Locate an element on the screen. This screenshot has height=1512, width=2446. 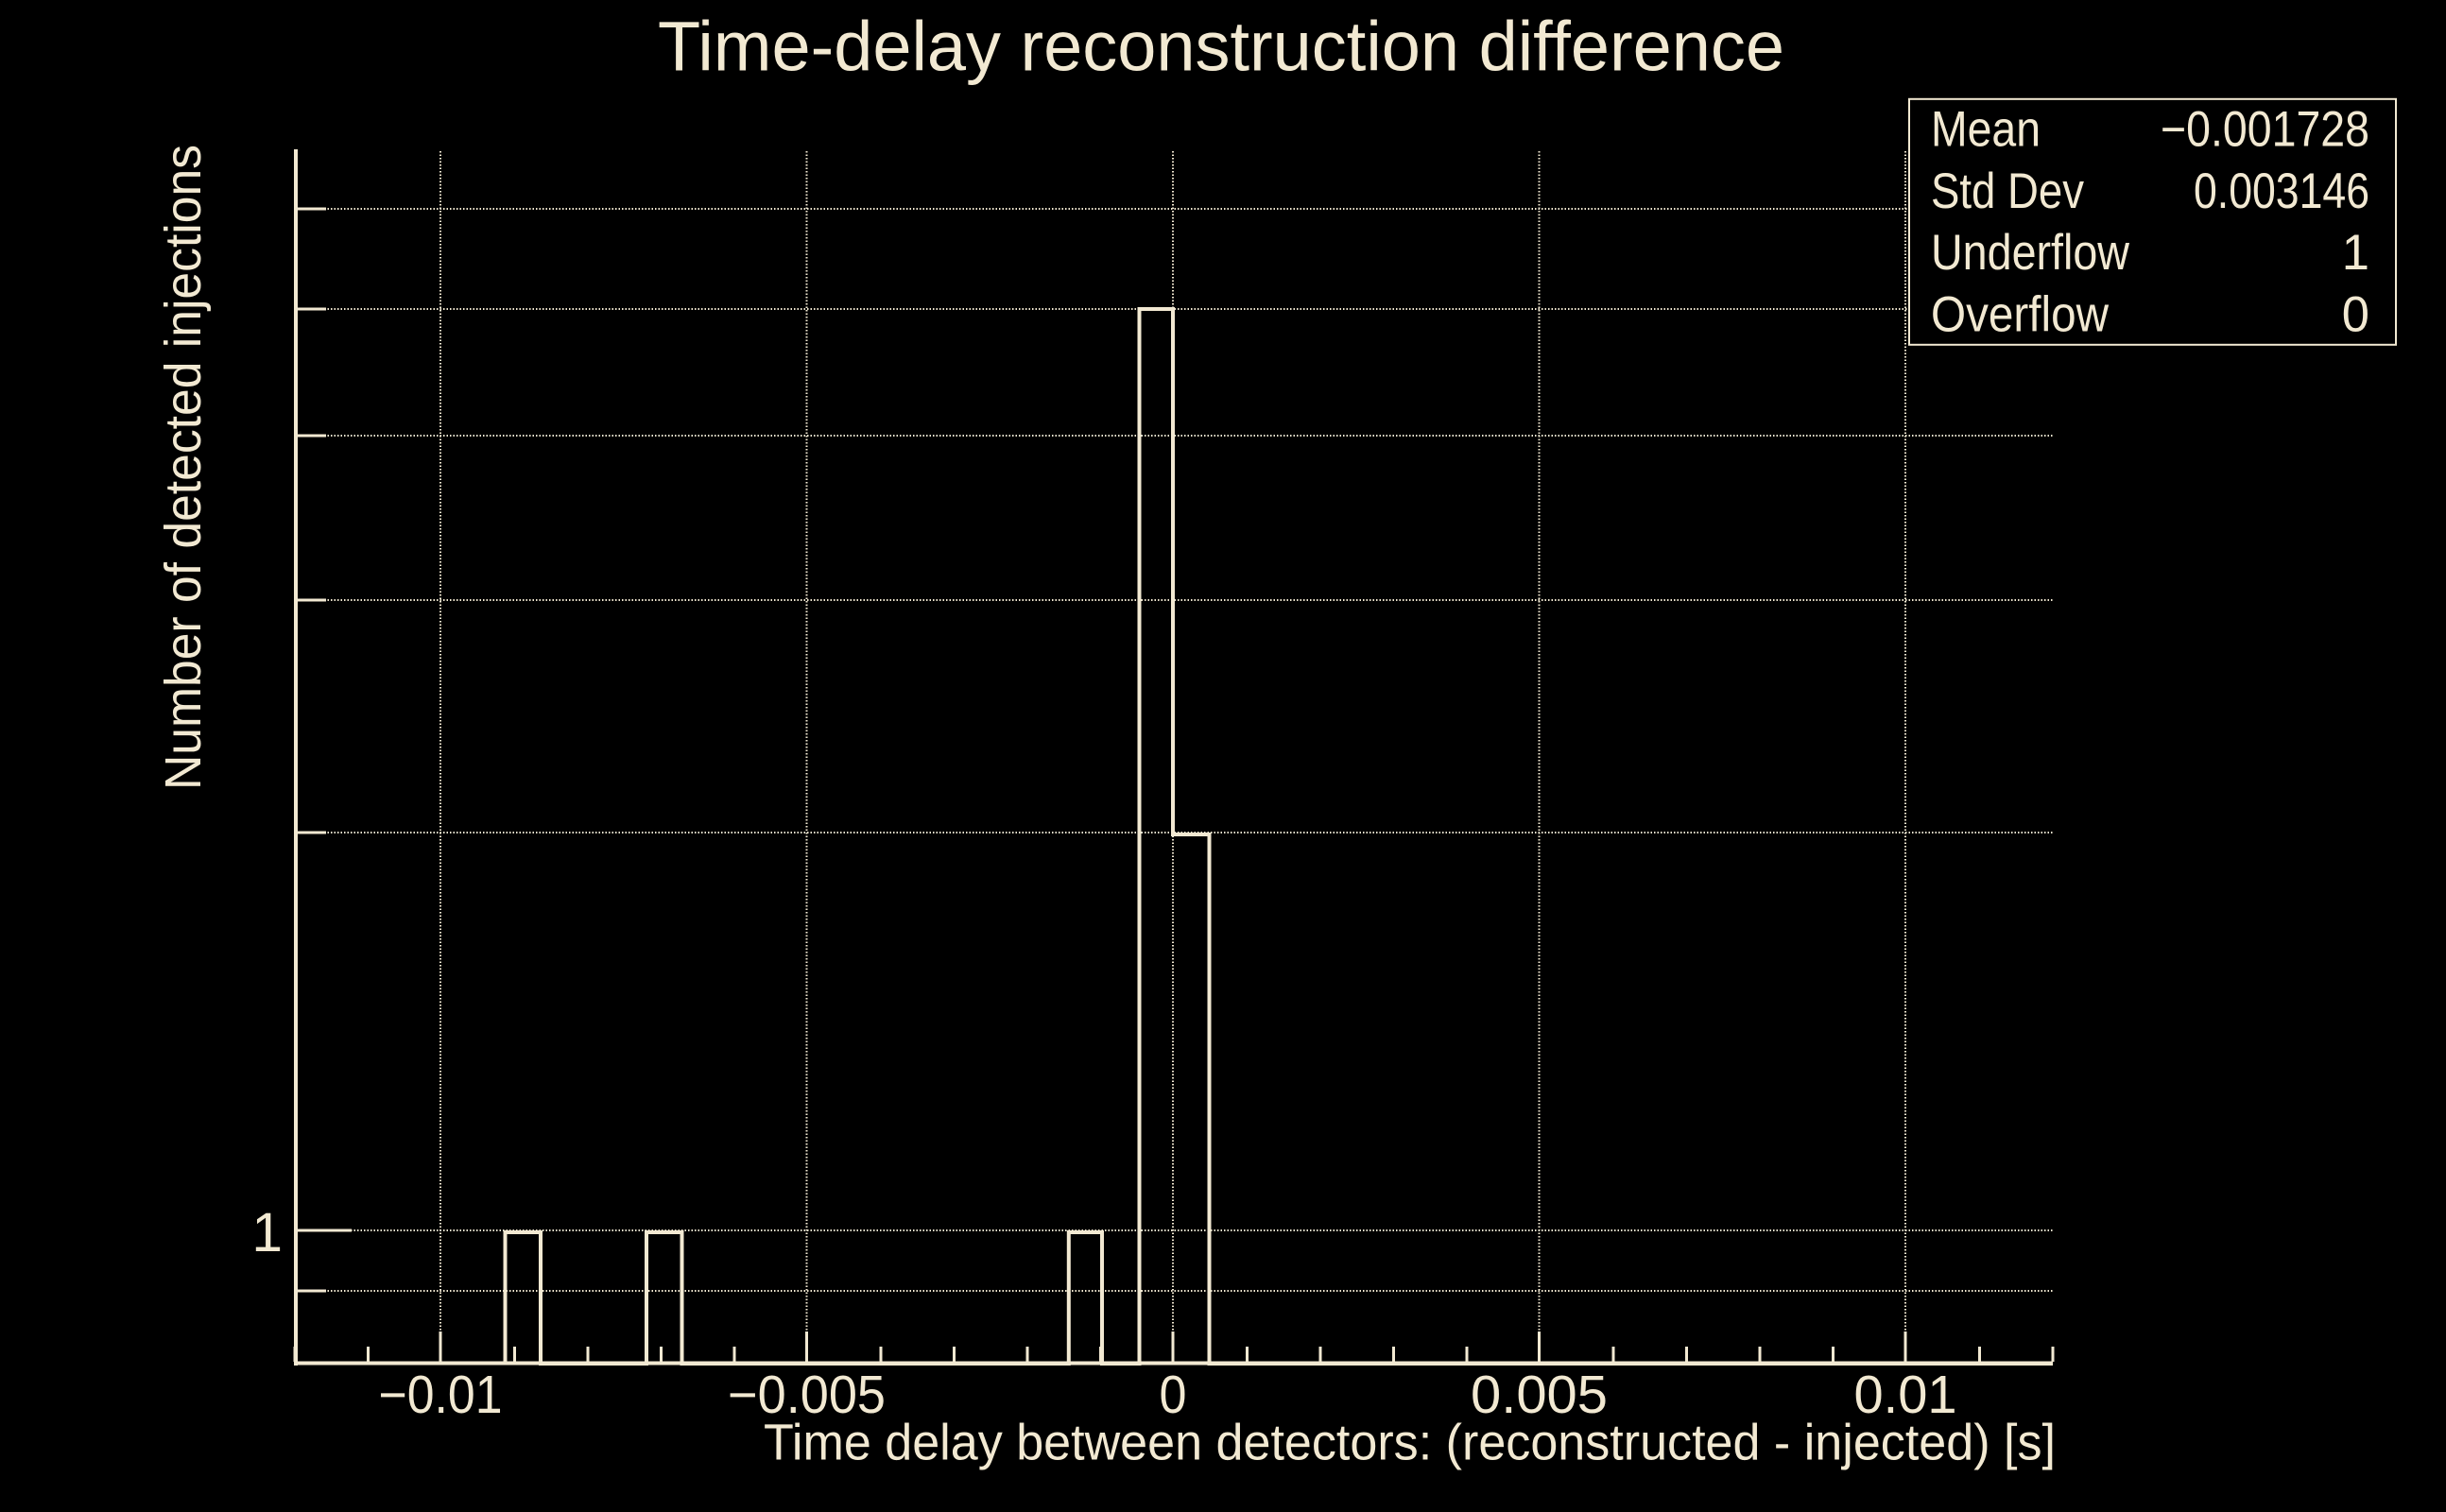
svg-text:Time-delay reconstruction diff: Time-delay reconstruction difference is located at coordinates (1221, 46).